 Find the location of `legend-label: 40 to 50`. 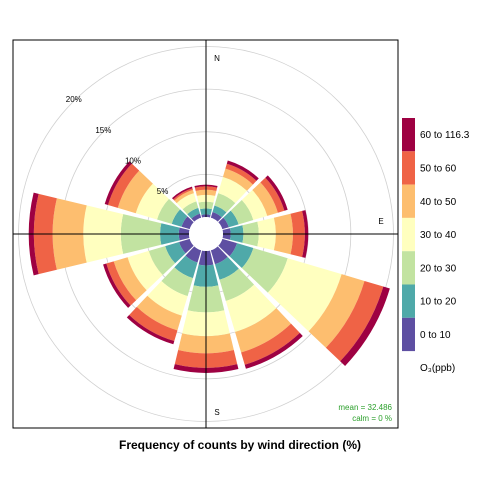

legend-label: 40 to 50 is located at coordinates (438, 202).